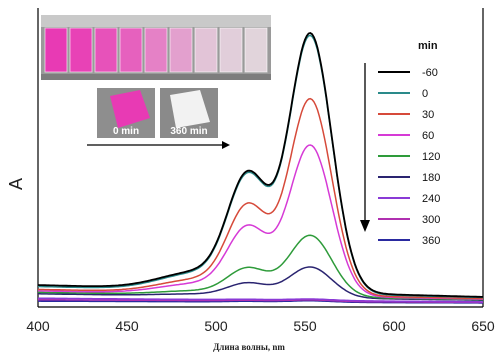  Describe the element at coordinates (431, 199) in the screenshot. I see `legend-label-240: 240` at that location.